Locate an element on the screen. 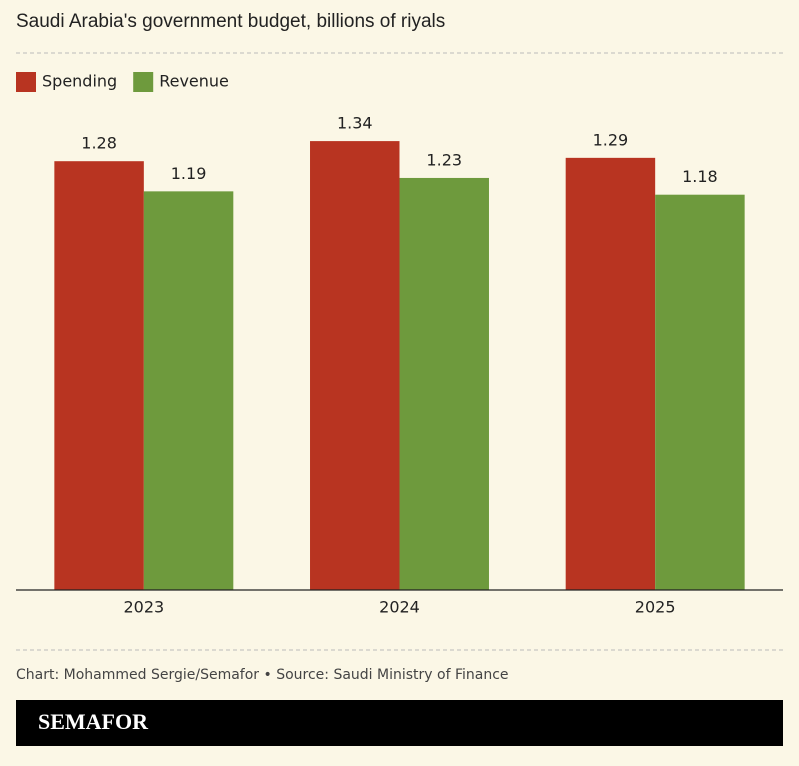 The width and height of the screenshot is (799, 766). x-tick-label: 2024 is located at coordinates (399, 607).